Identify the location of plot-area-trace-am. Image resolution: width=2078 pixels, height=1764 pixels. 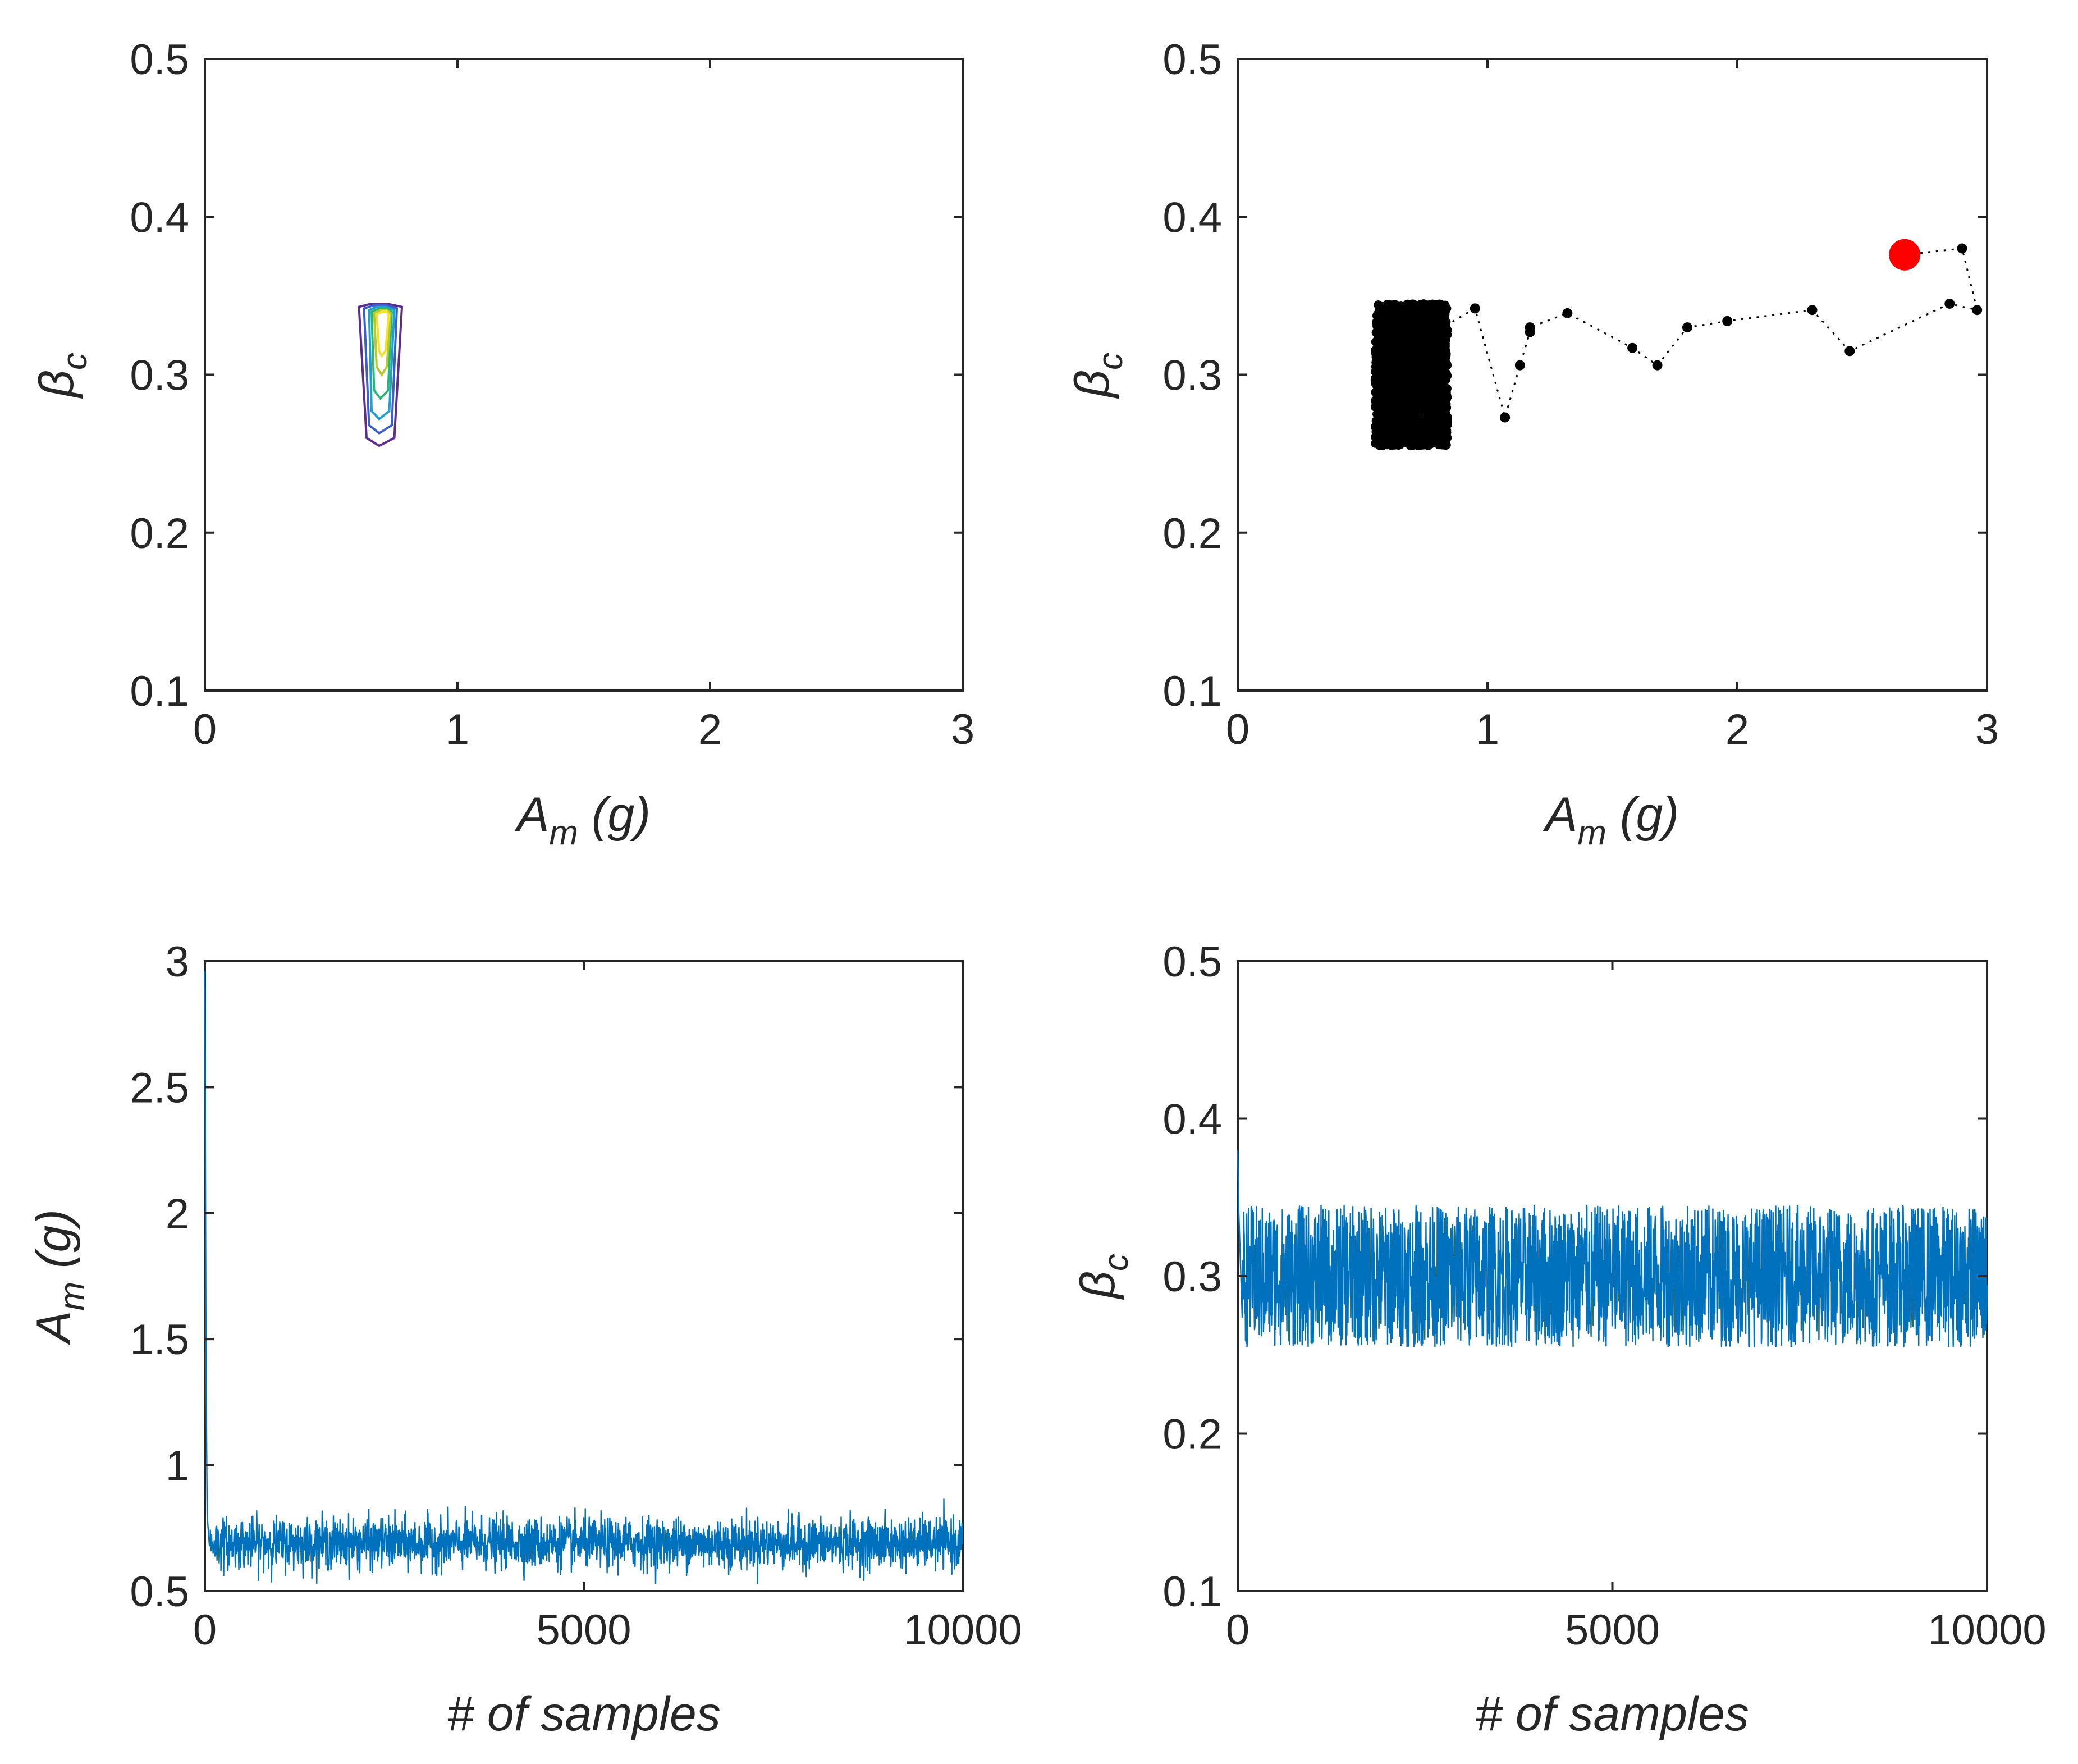
(584, 1276).